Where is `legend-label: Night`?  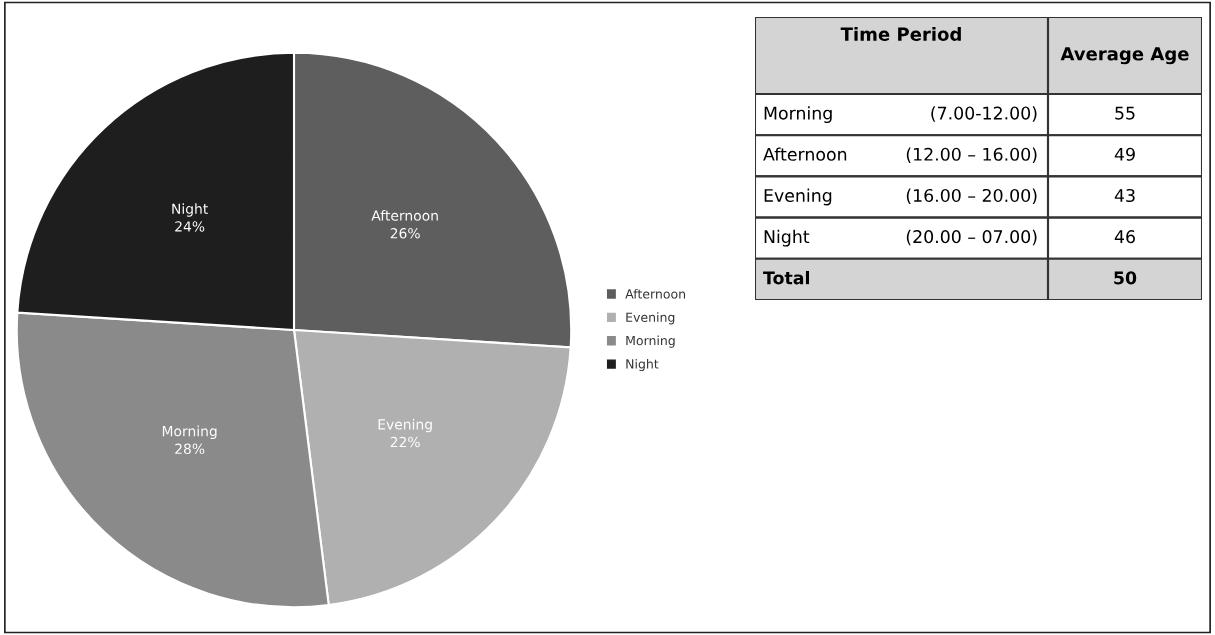
legend-label: Night is located at coordinates (642, 365).